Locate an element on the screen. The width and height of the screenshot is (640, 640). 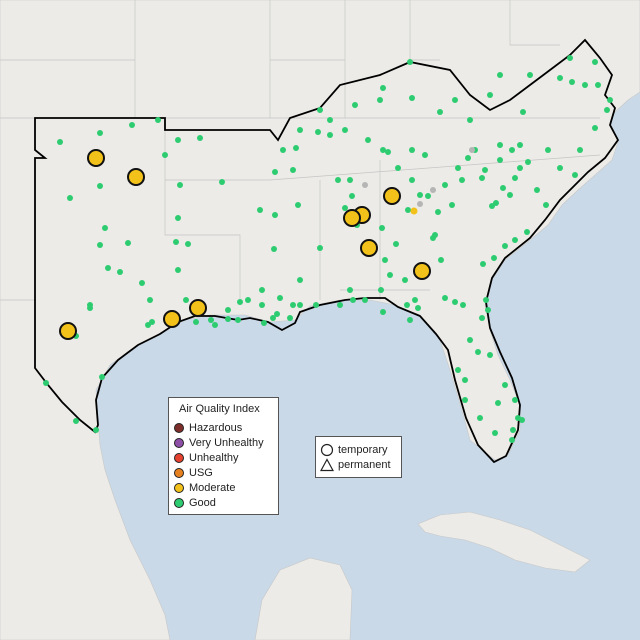
circle-icon is located at coordinates (327, 450).